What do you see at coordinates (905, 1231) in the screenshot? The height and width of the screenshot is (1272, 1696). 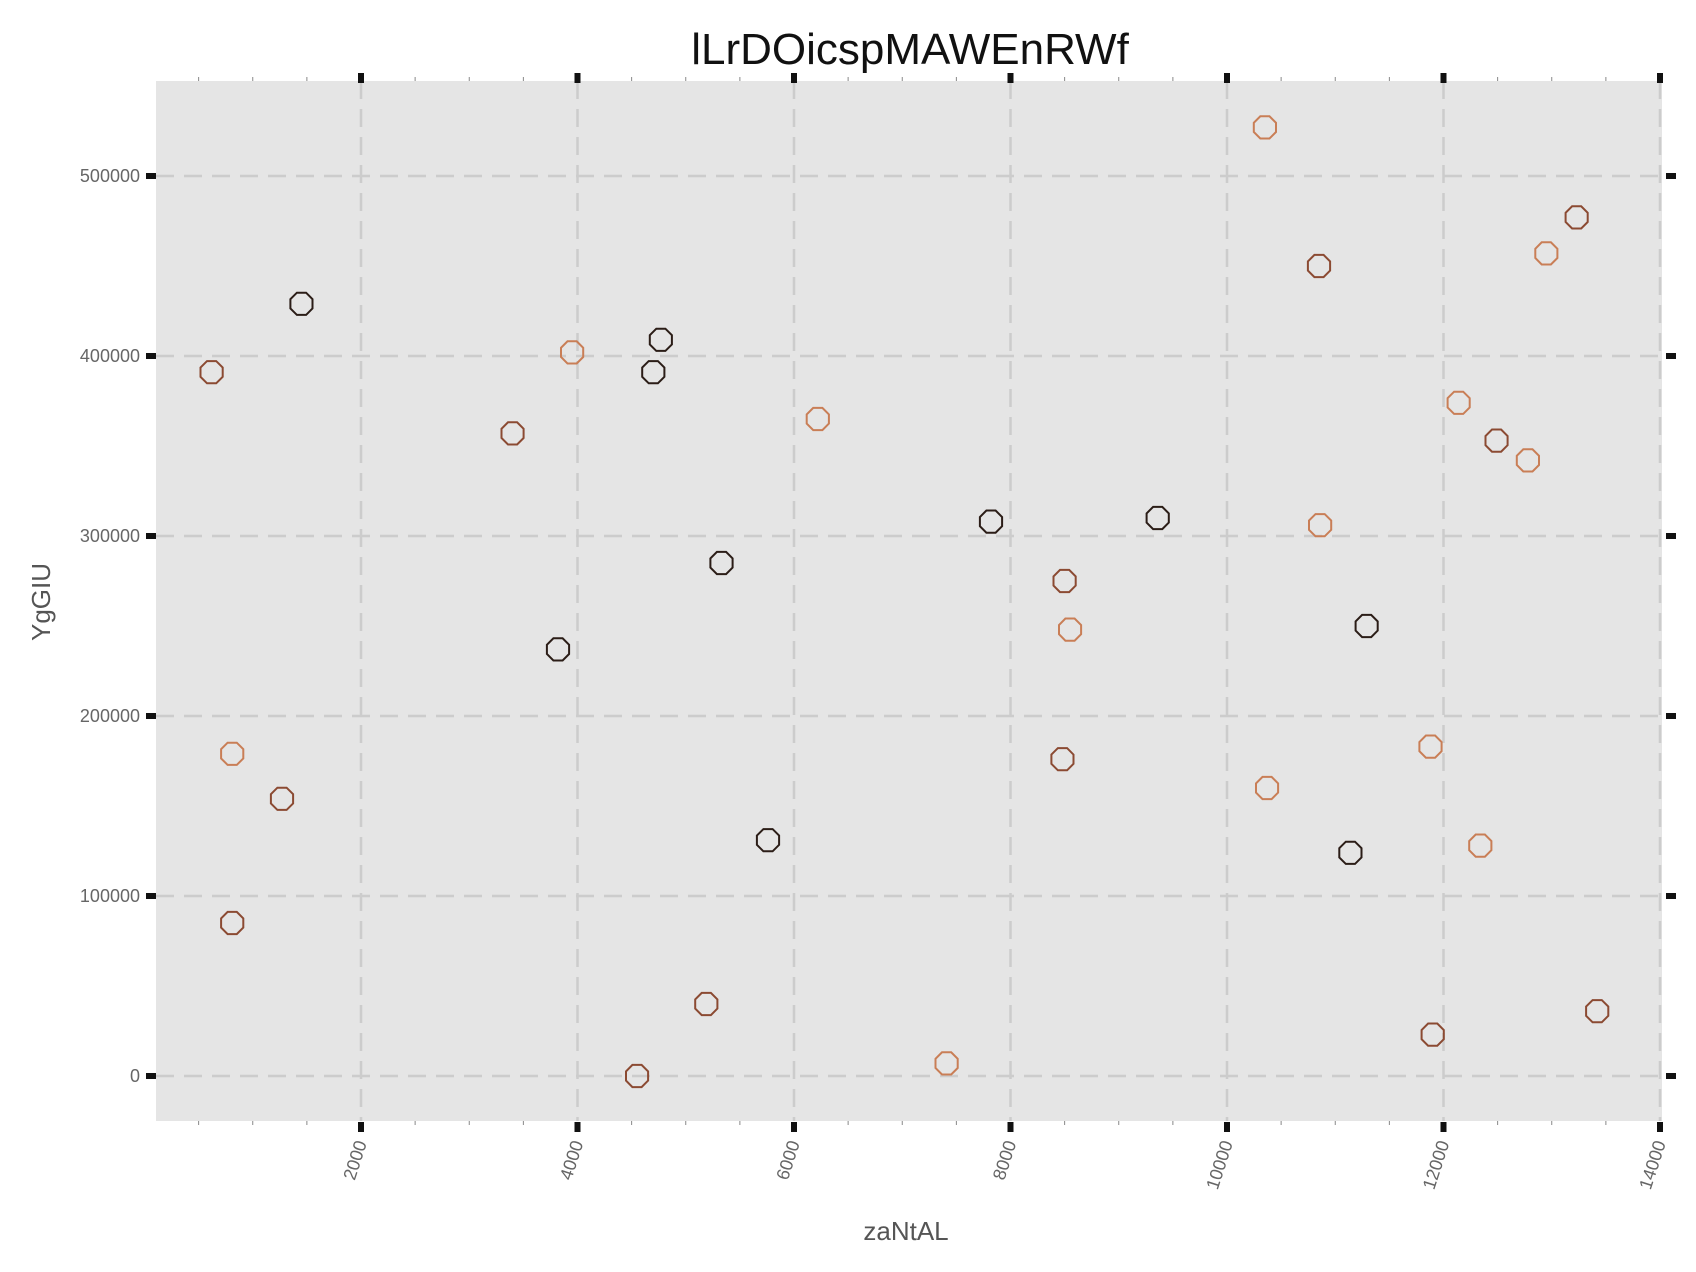 I see `x-axis-label: zaNtAL` at bounding box center [905, 1231].